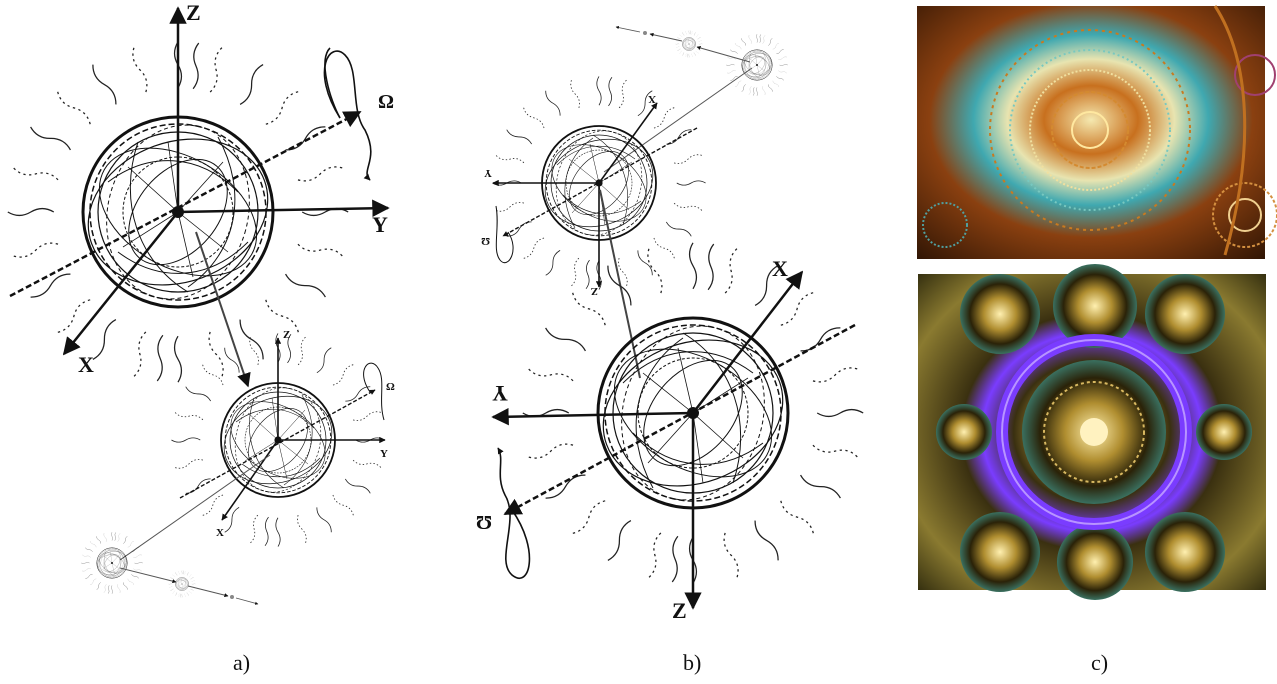 This screenshot has width=1277, height=684. Describe the element at coordinates (595, 240) in the screenshot. I see `panel-b-medium-axes` at that location.